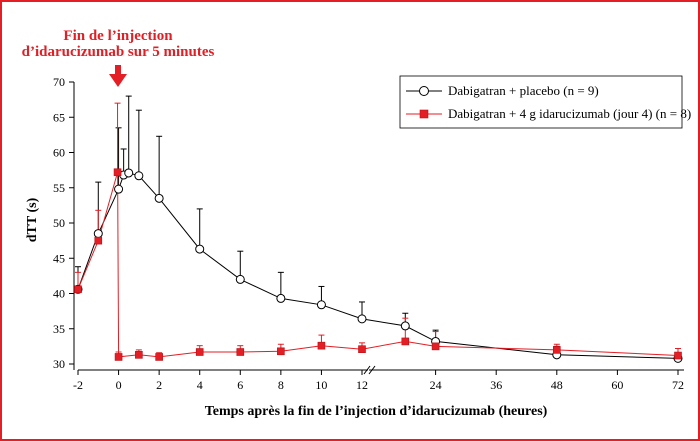  What do you see at coordinates (59, 82) in the screenshot?
I see `y-tick-label: 70` at bounding box center [59, 82].